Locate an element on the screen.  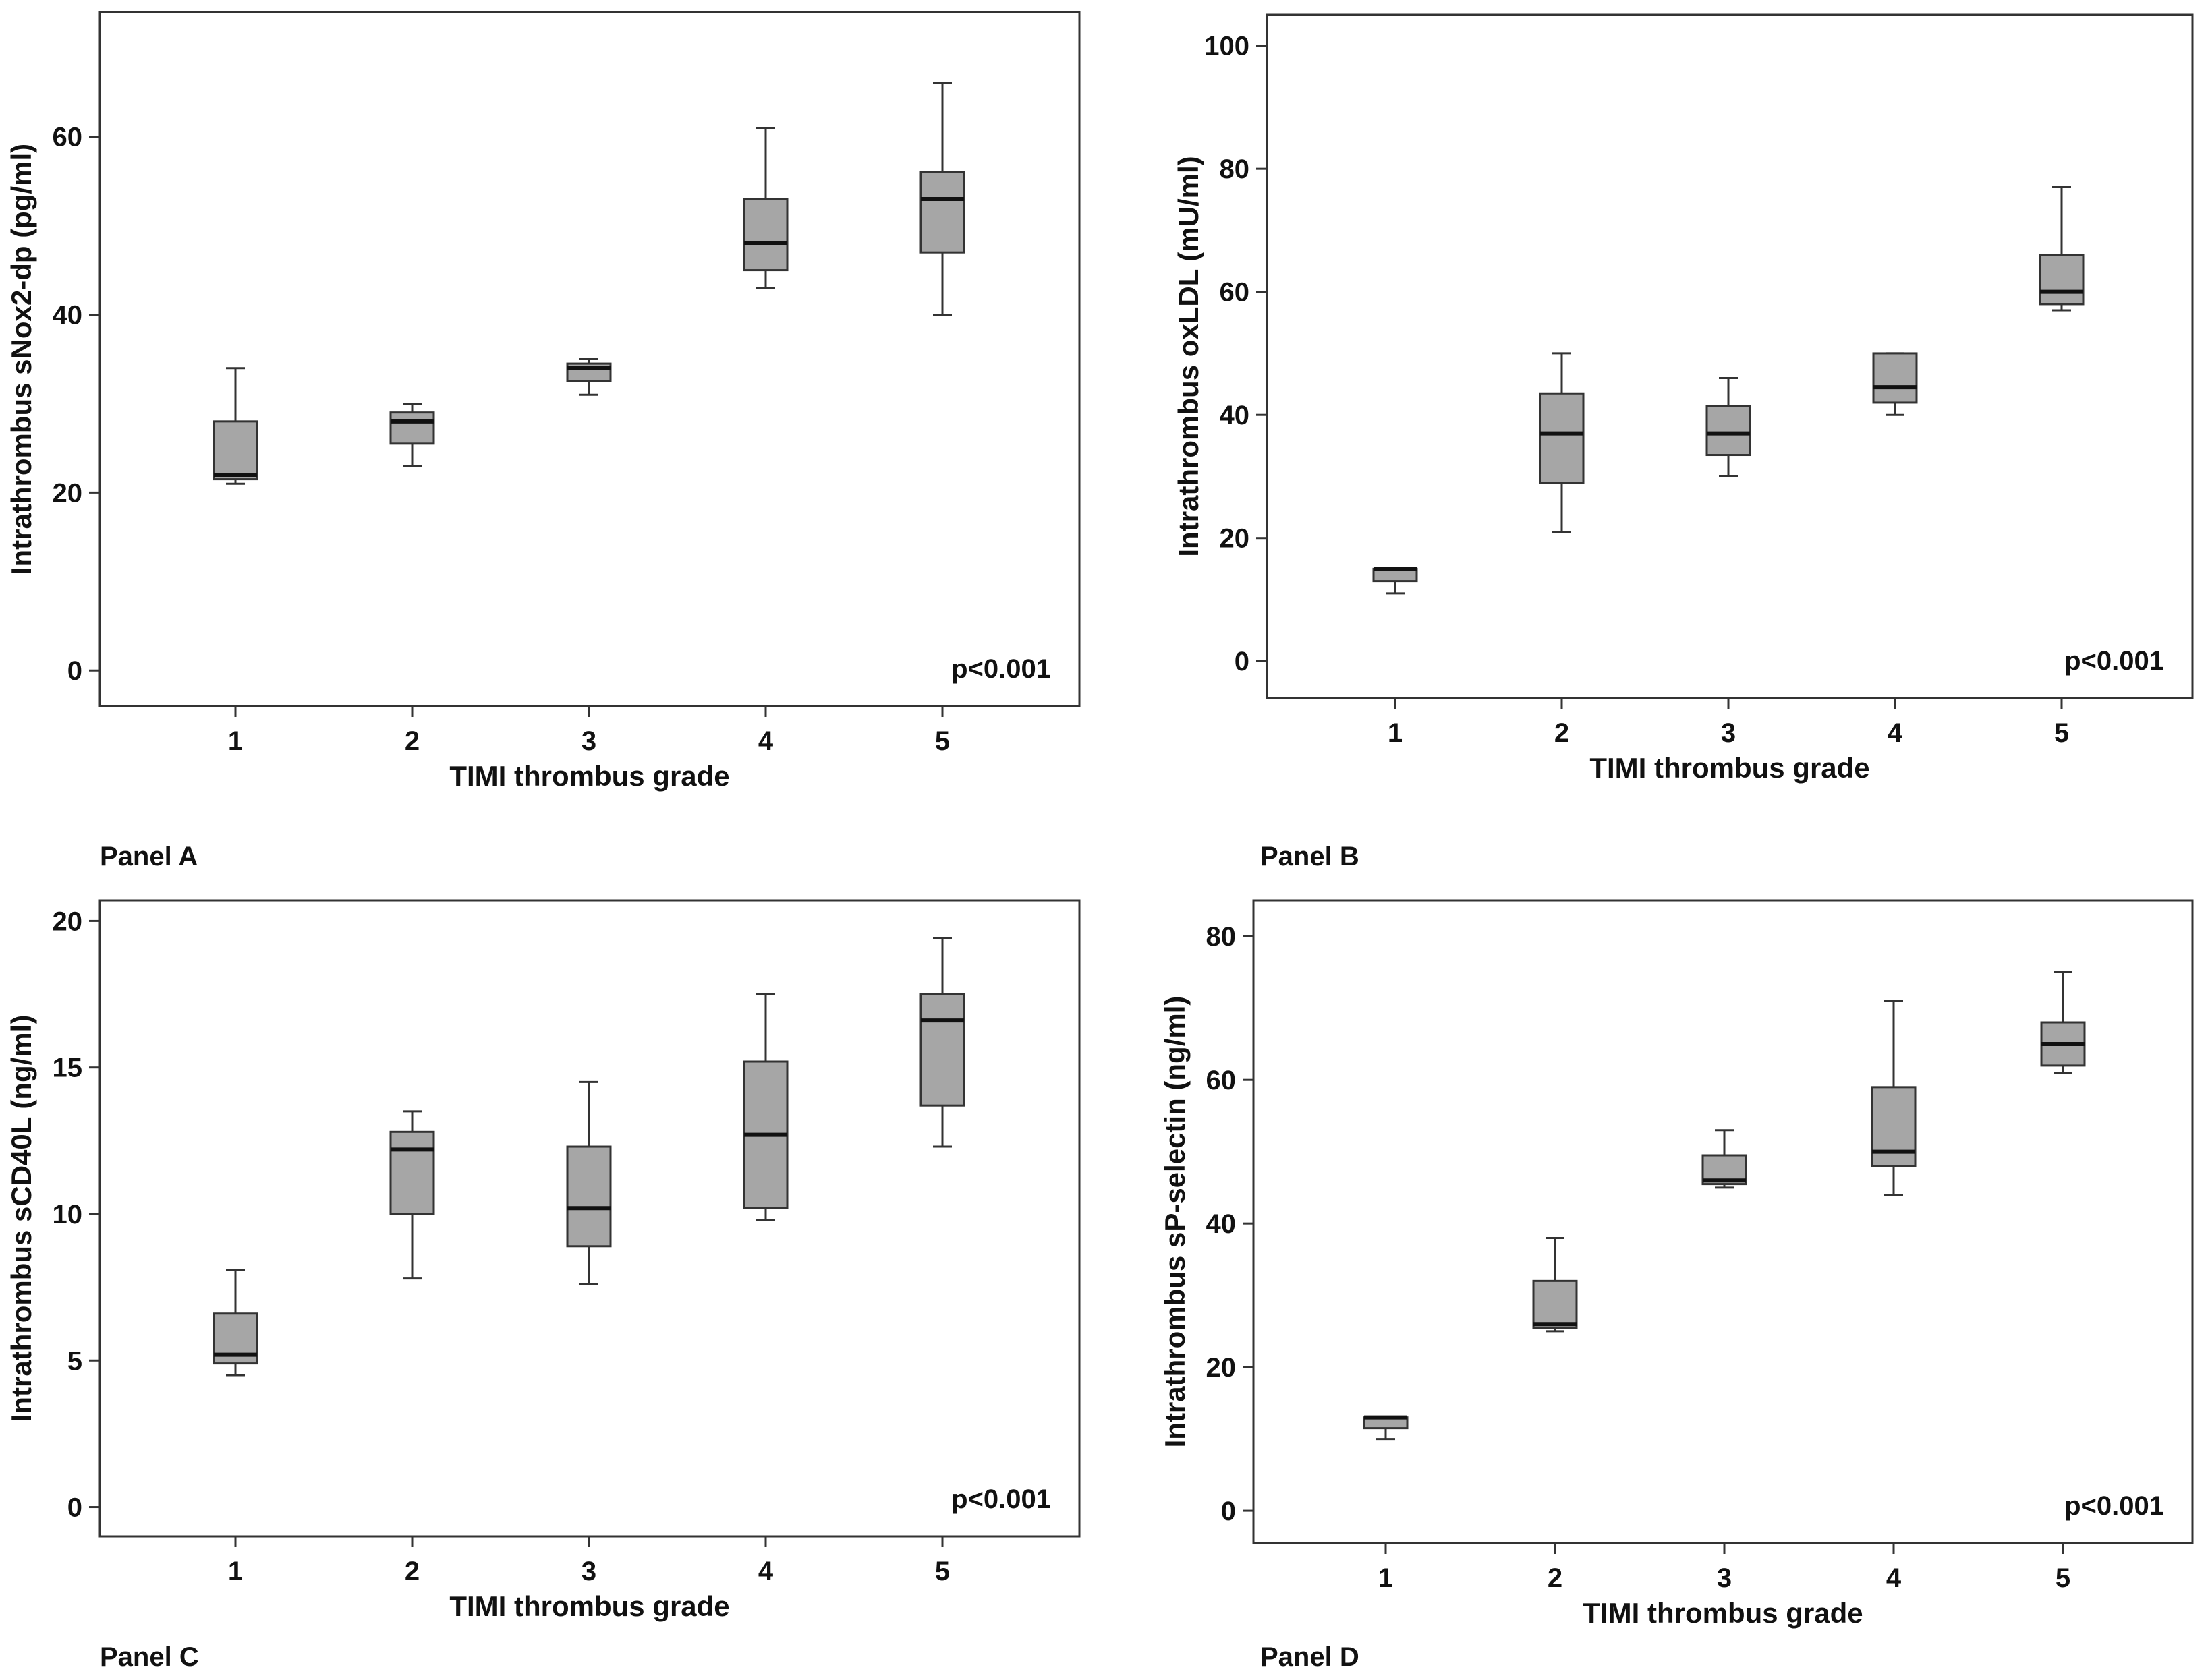
panel-label: Panel B is located at coordinates (1309, 856).